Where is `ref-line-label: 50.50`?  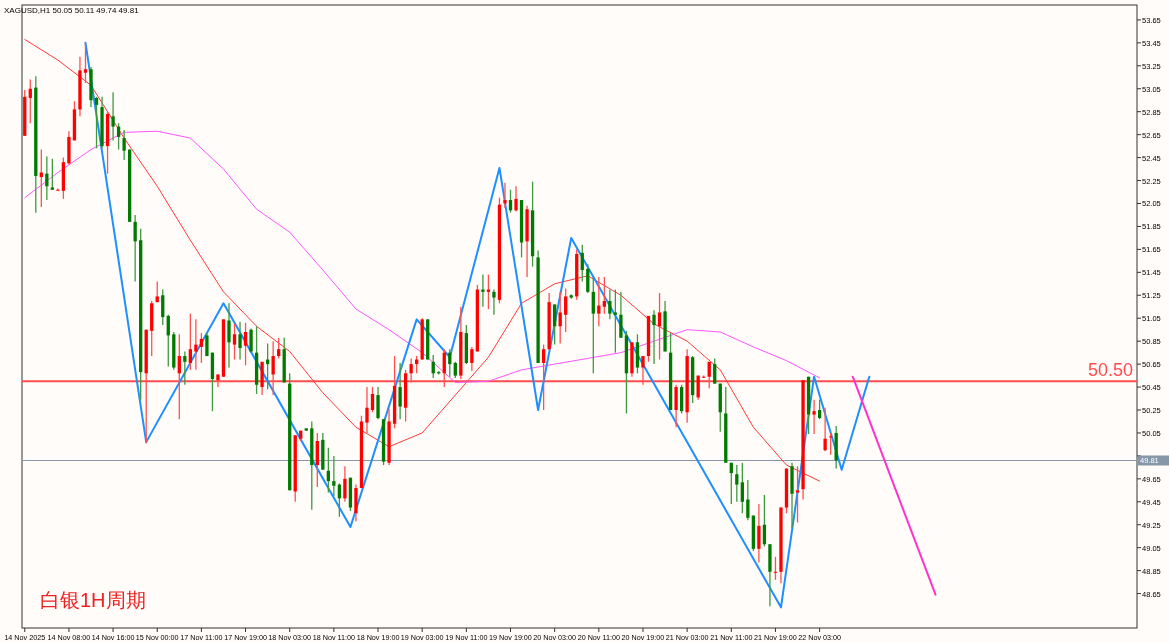 ref-line-label: 50.50 is located at coordinates (1110, 370).